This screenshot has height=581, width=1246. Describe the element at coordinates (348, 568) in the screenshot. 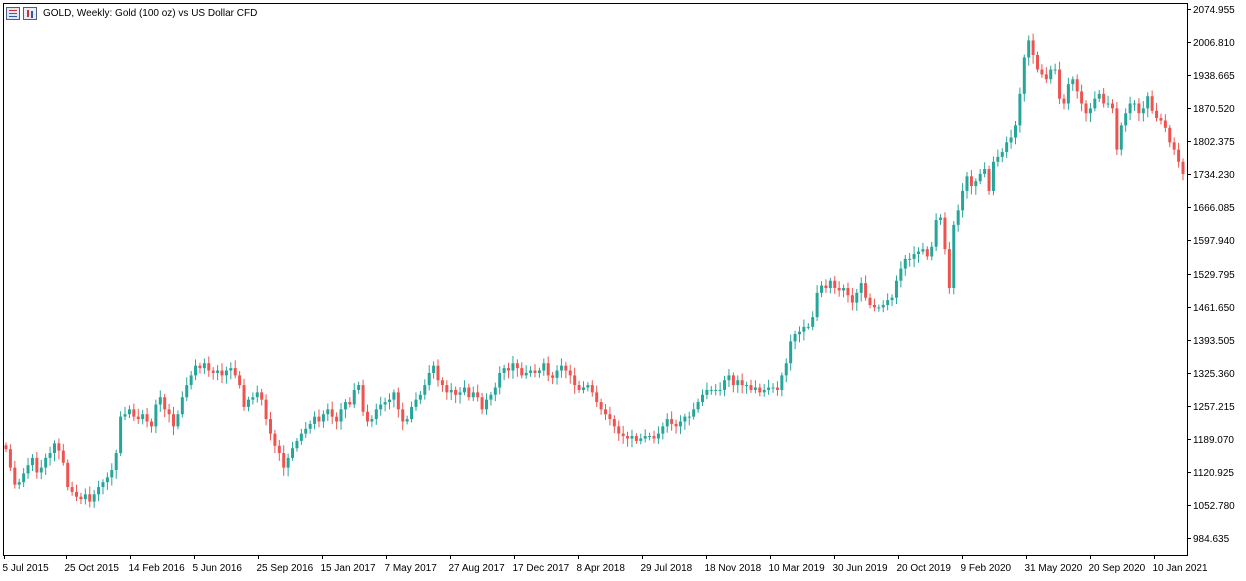

I see `x-tick-label: 15 Jan 2017` at that location.